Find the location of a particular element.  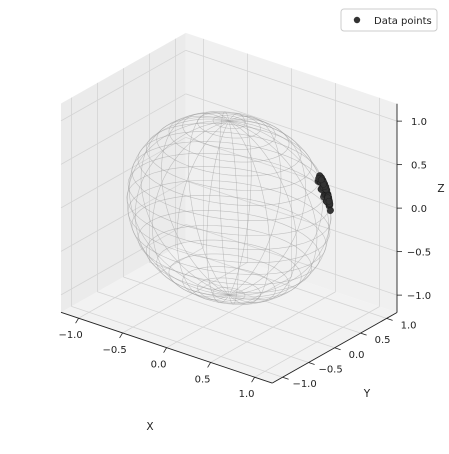

z-tick-label: −0.5 is located at coordinates (419, 253).